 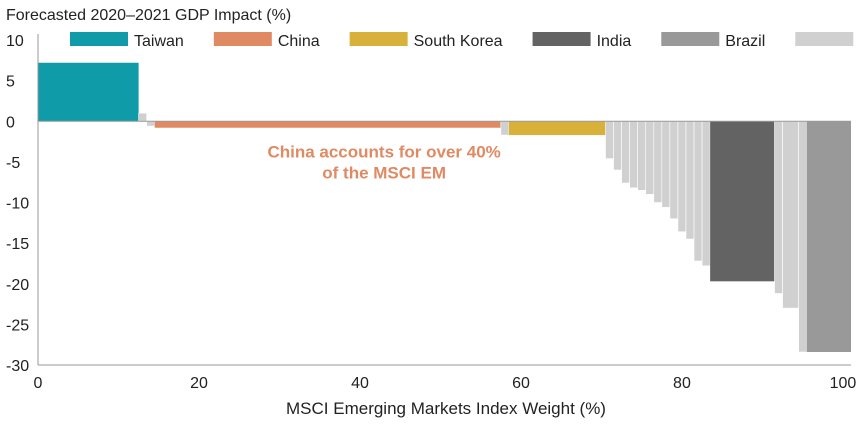 What do you see at coordinates (458, 41) in the screenshot?
I see `legend-label: South Korea` at bounding box center [458, 41].